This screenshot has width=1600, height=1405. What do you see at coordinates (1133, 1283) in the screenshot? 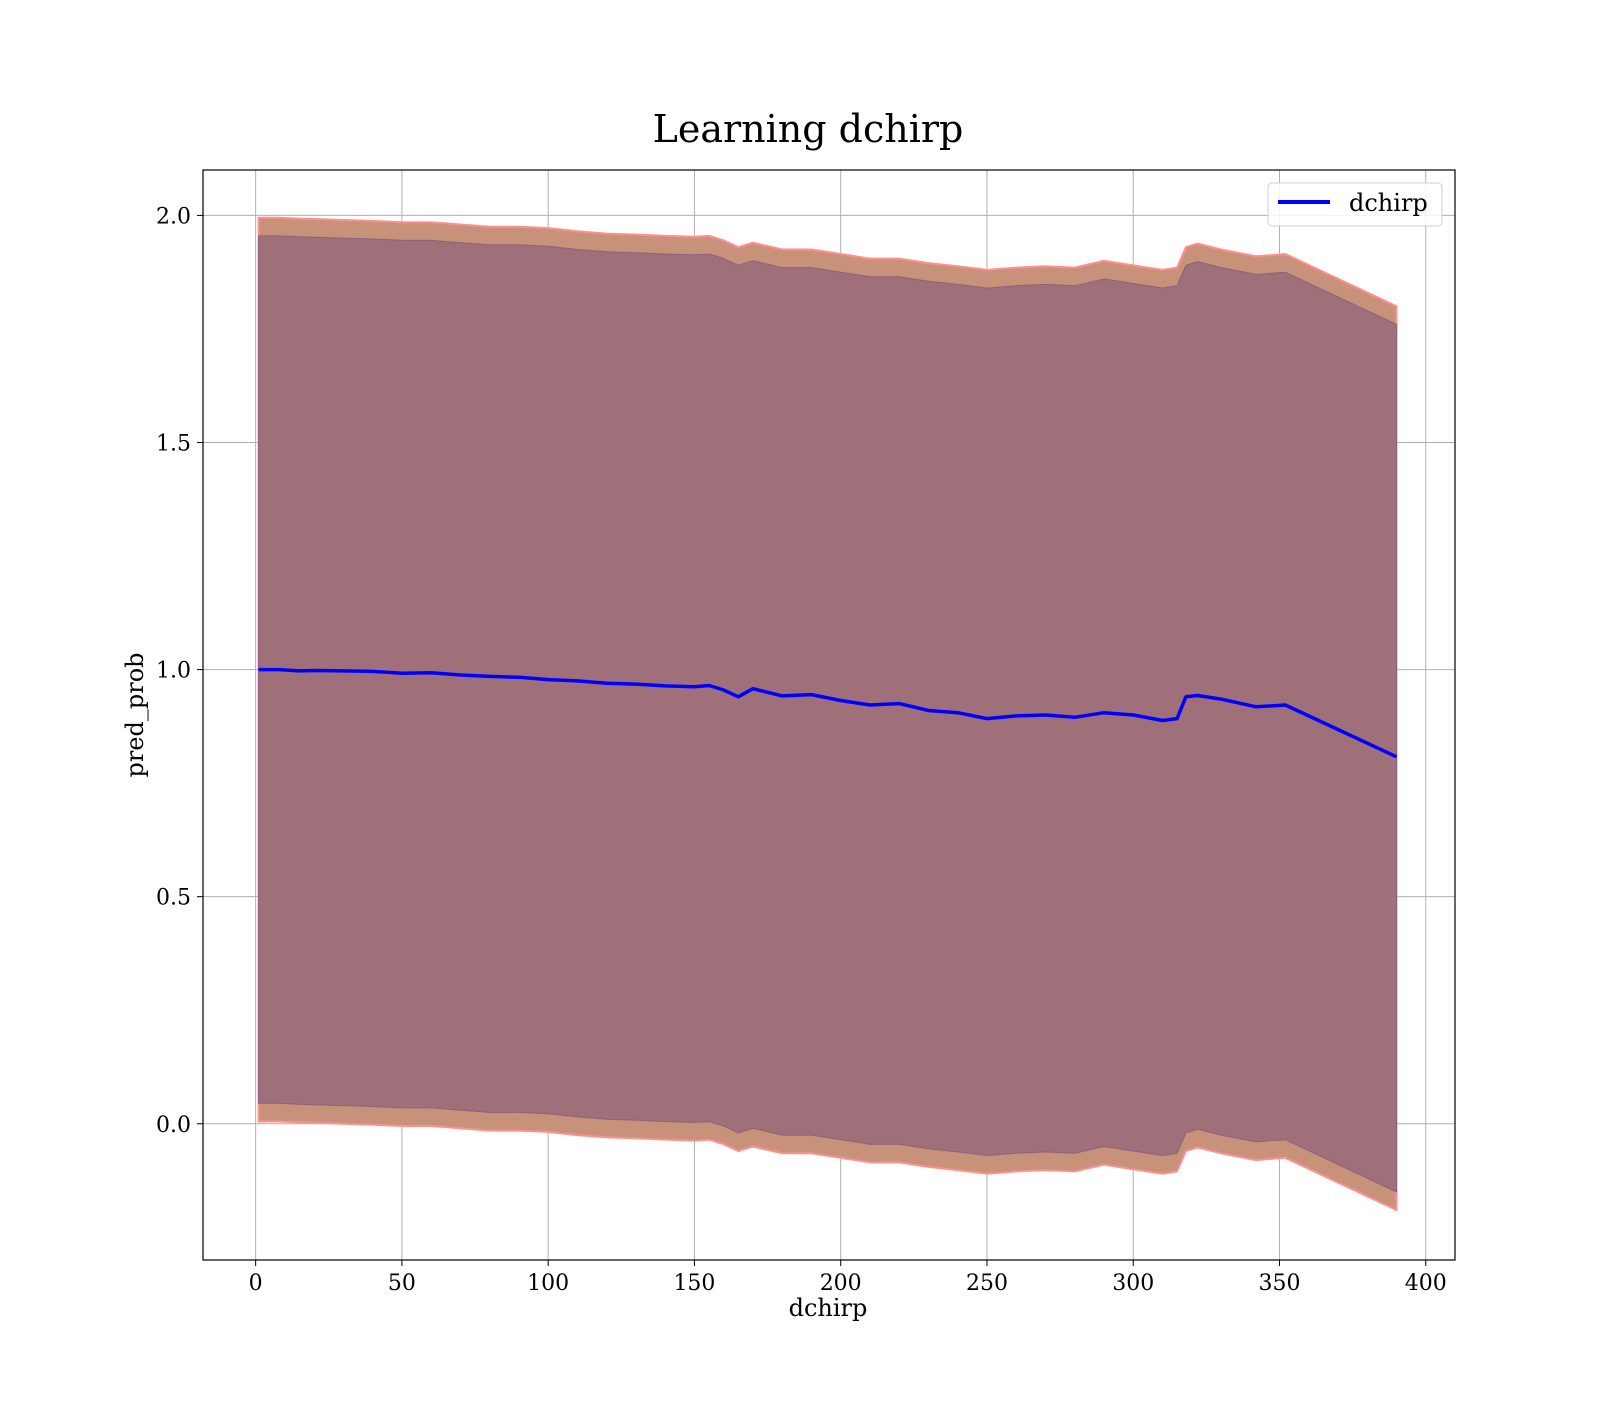
I see `x-tick-label: 300` at bounding box center [1133, 1283].